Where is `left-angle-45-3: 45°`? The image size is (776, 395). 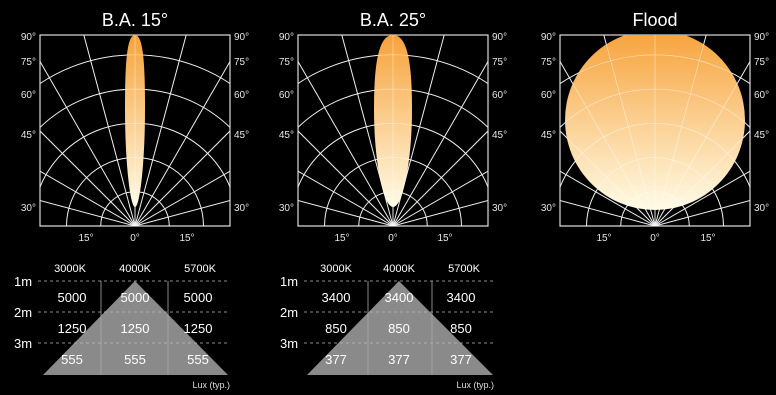
left-angle-45-3: 45° is located at coordinates (548, 135).